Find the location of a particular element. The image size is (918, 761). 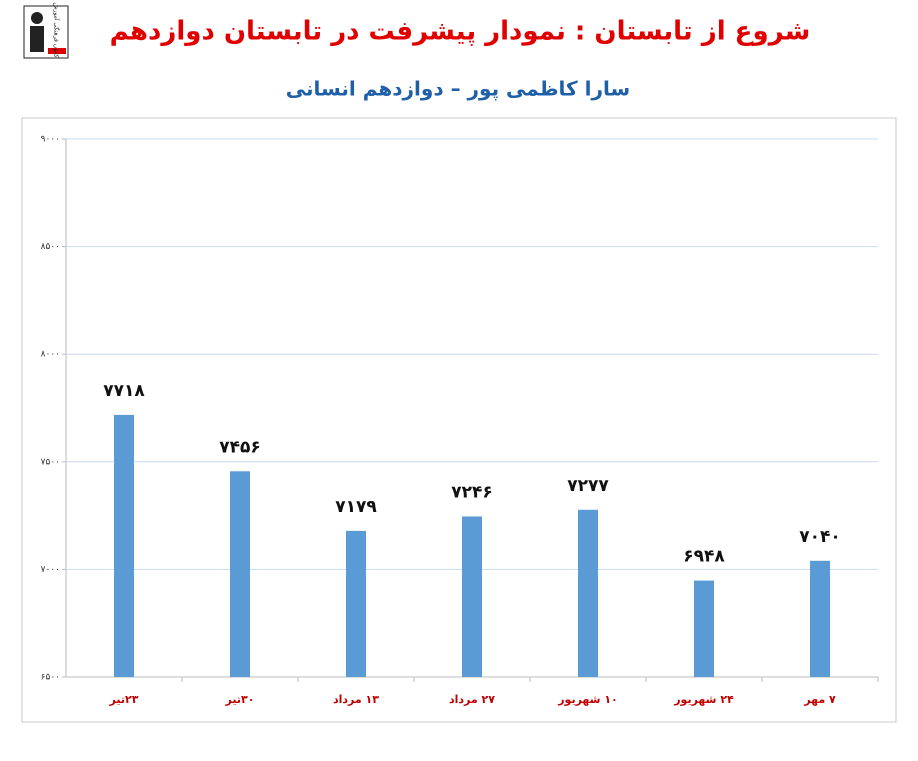

value-label: ۷۲۷۷ is located at coordinates (588, 486).